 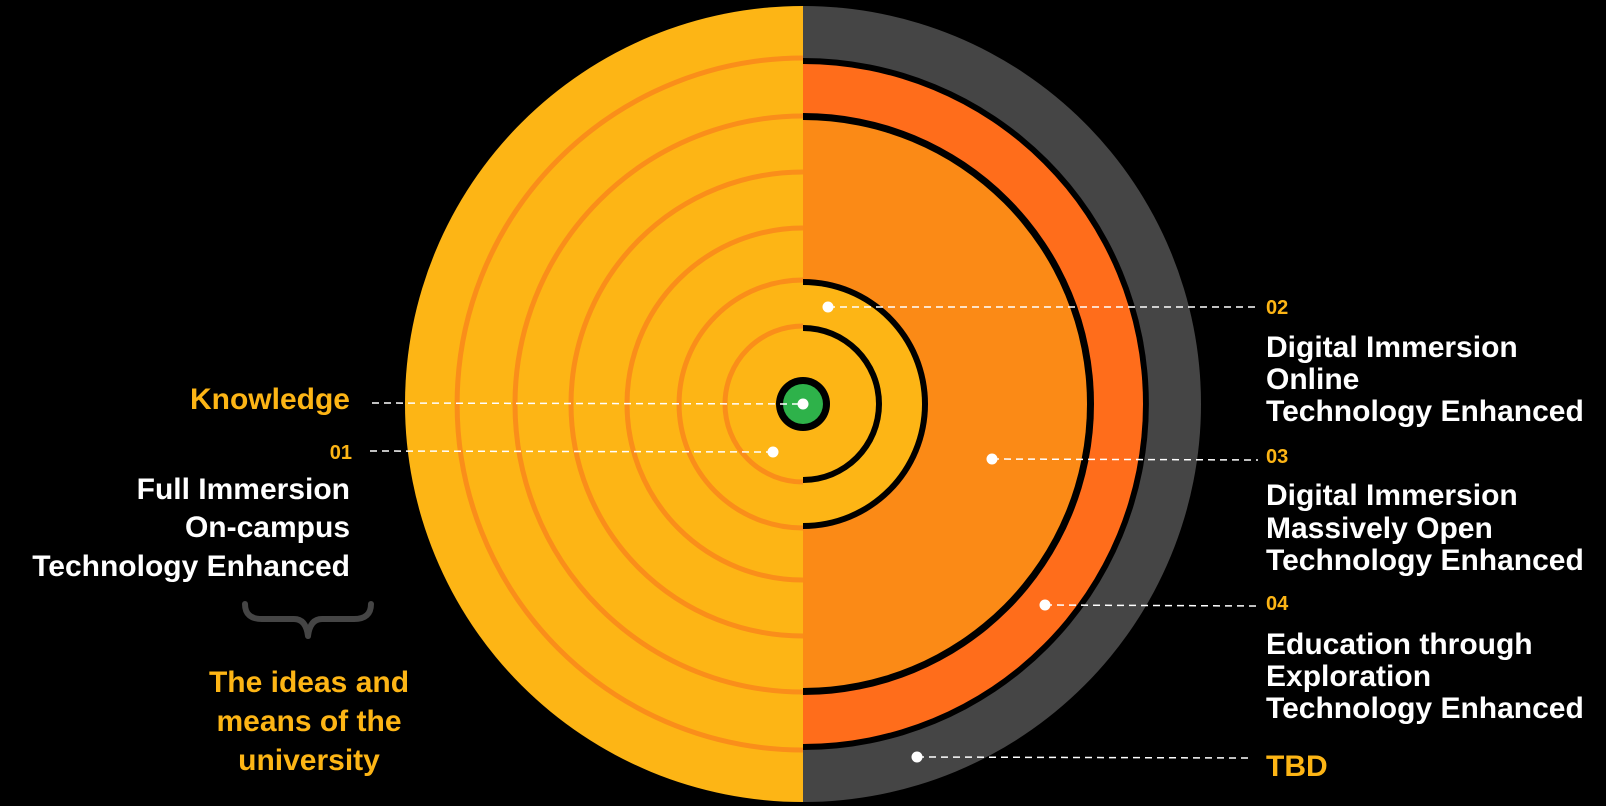 I want to click on dot-knowledge, so click(x=803, y=404).